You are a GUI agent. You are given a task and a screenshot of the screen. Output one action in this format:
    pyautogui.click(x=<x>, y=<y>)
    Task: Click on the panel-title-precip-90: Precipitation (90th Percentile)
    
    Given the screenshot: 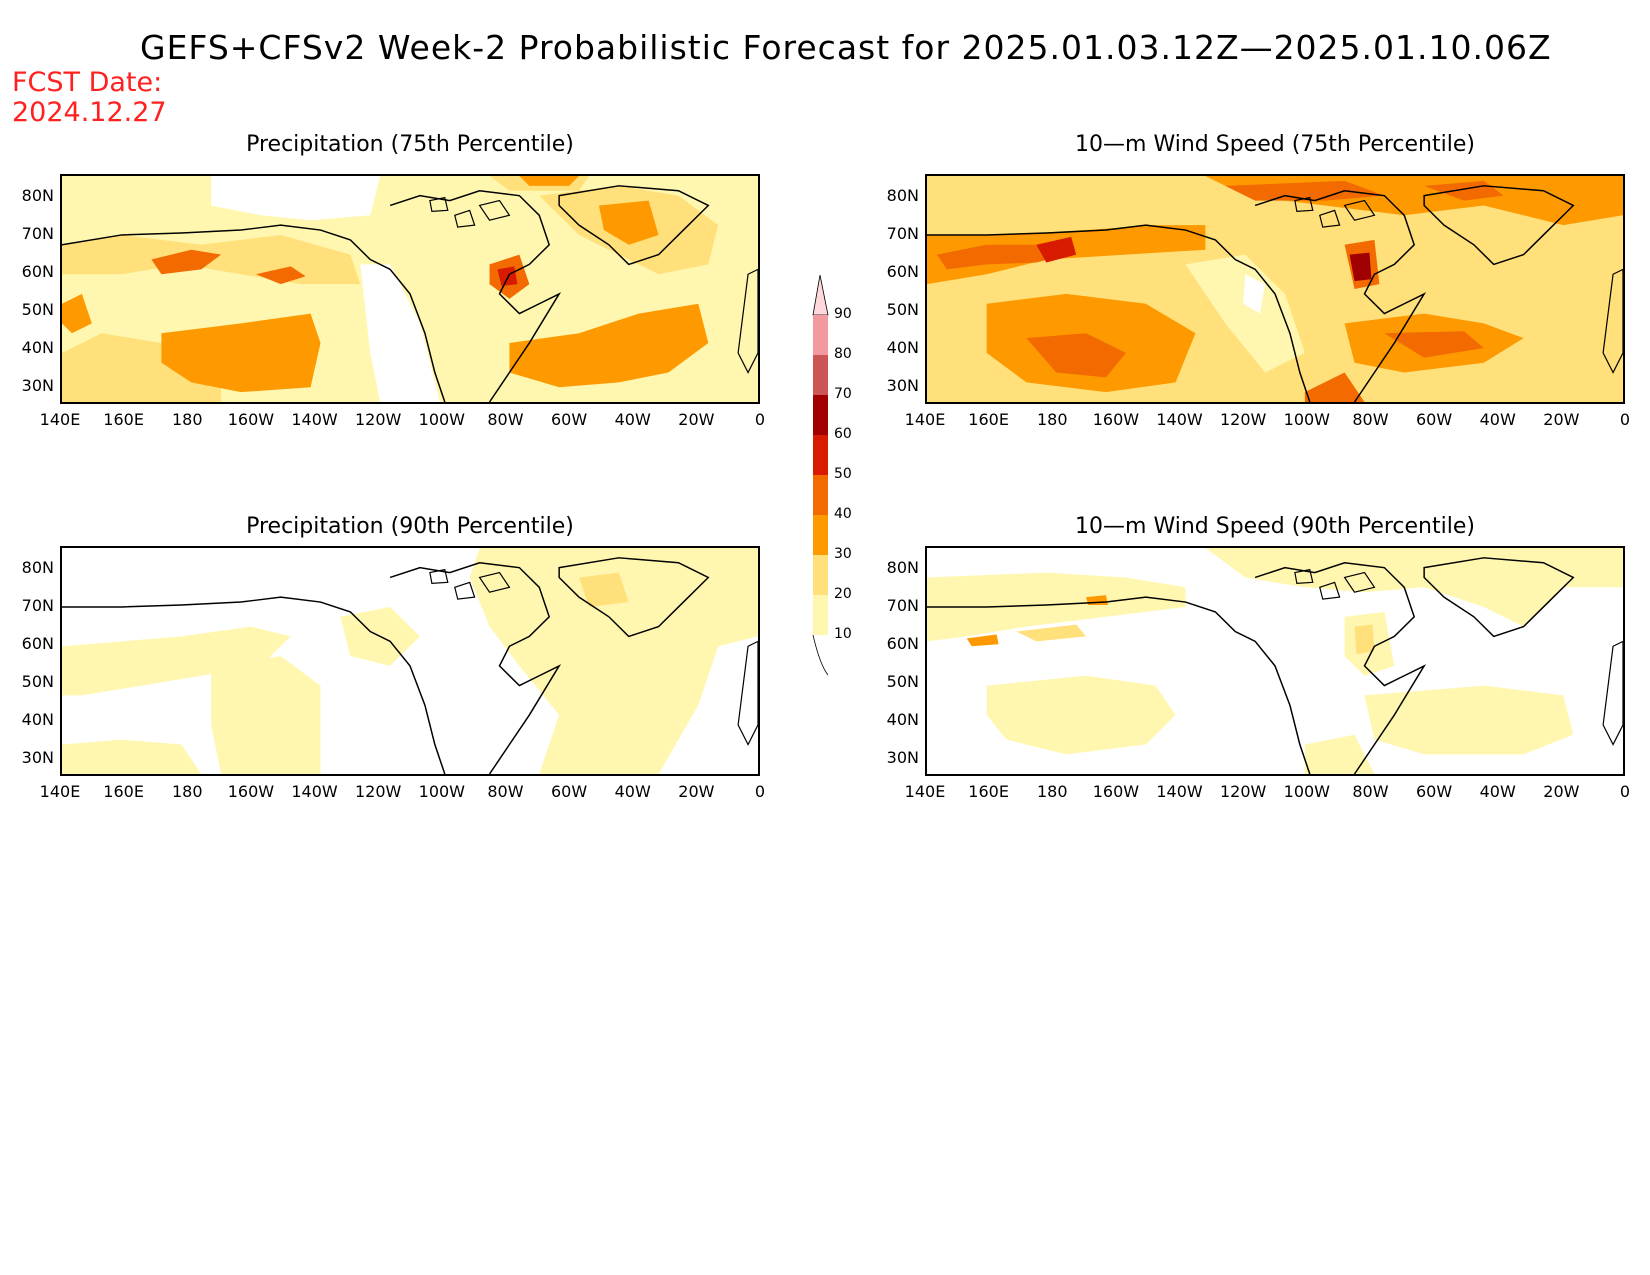 What is the action you would take?
    pyautogui.click(x=410, y=526)
    